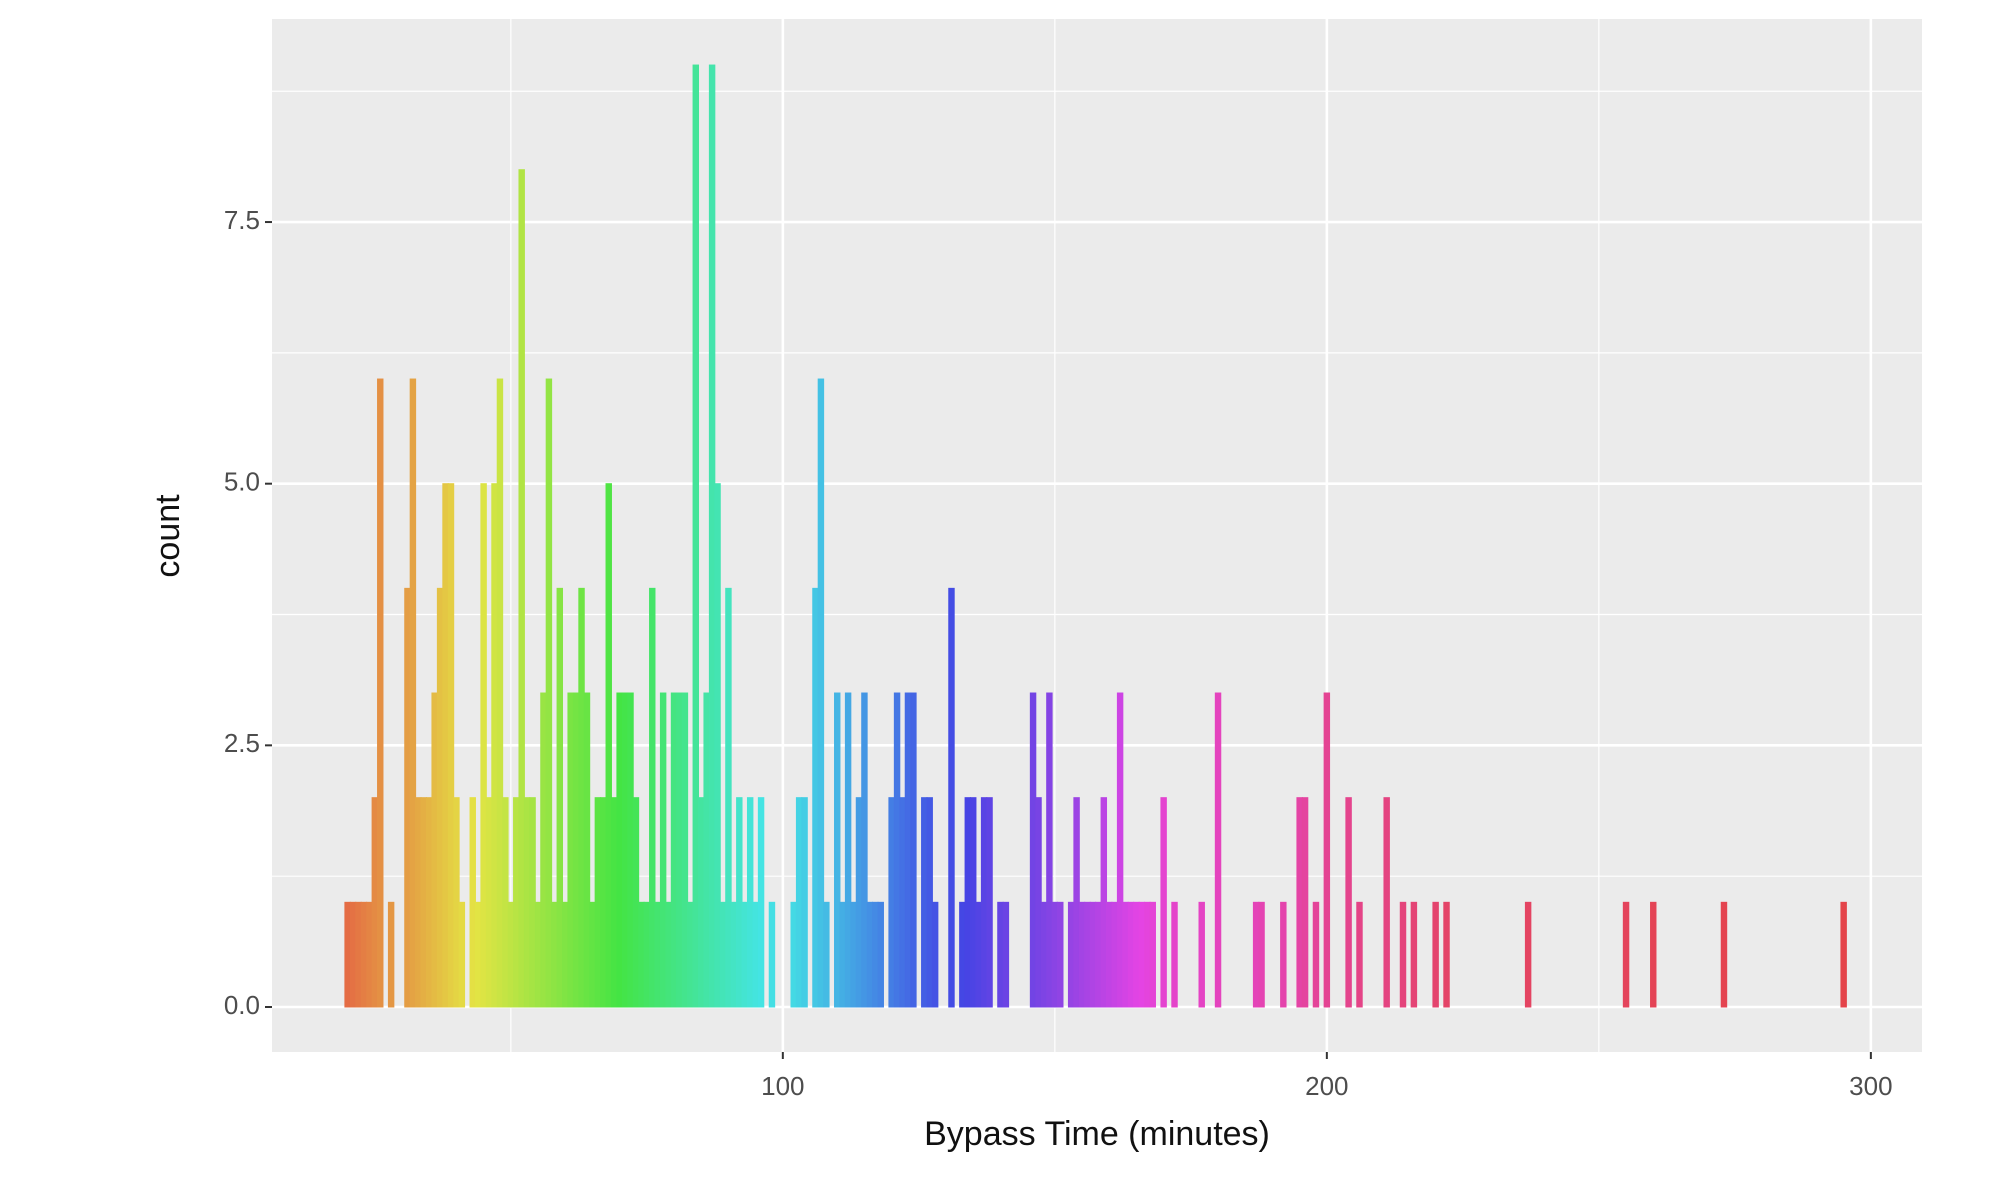 The width and height of the screenshot is (2000, 1190). Describe the element at coordinates (782, 1086) in the screenshot. I see `x-tick-label: 100` at that location.